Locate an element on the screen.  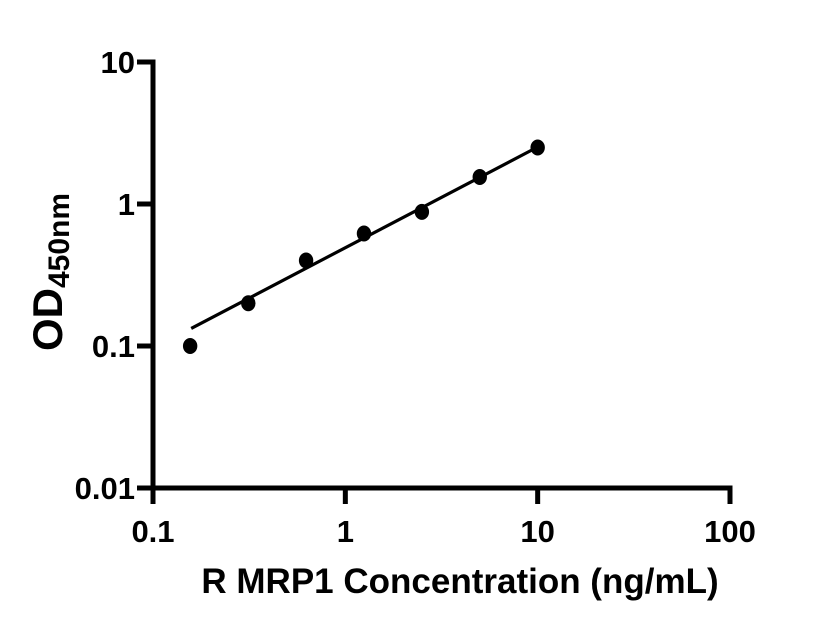
y-axis-title: OD450nm is located at coordinates (50, 272).